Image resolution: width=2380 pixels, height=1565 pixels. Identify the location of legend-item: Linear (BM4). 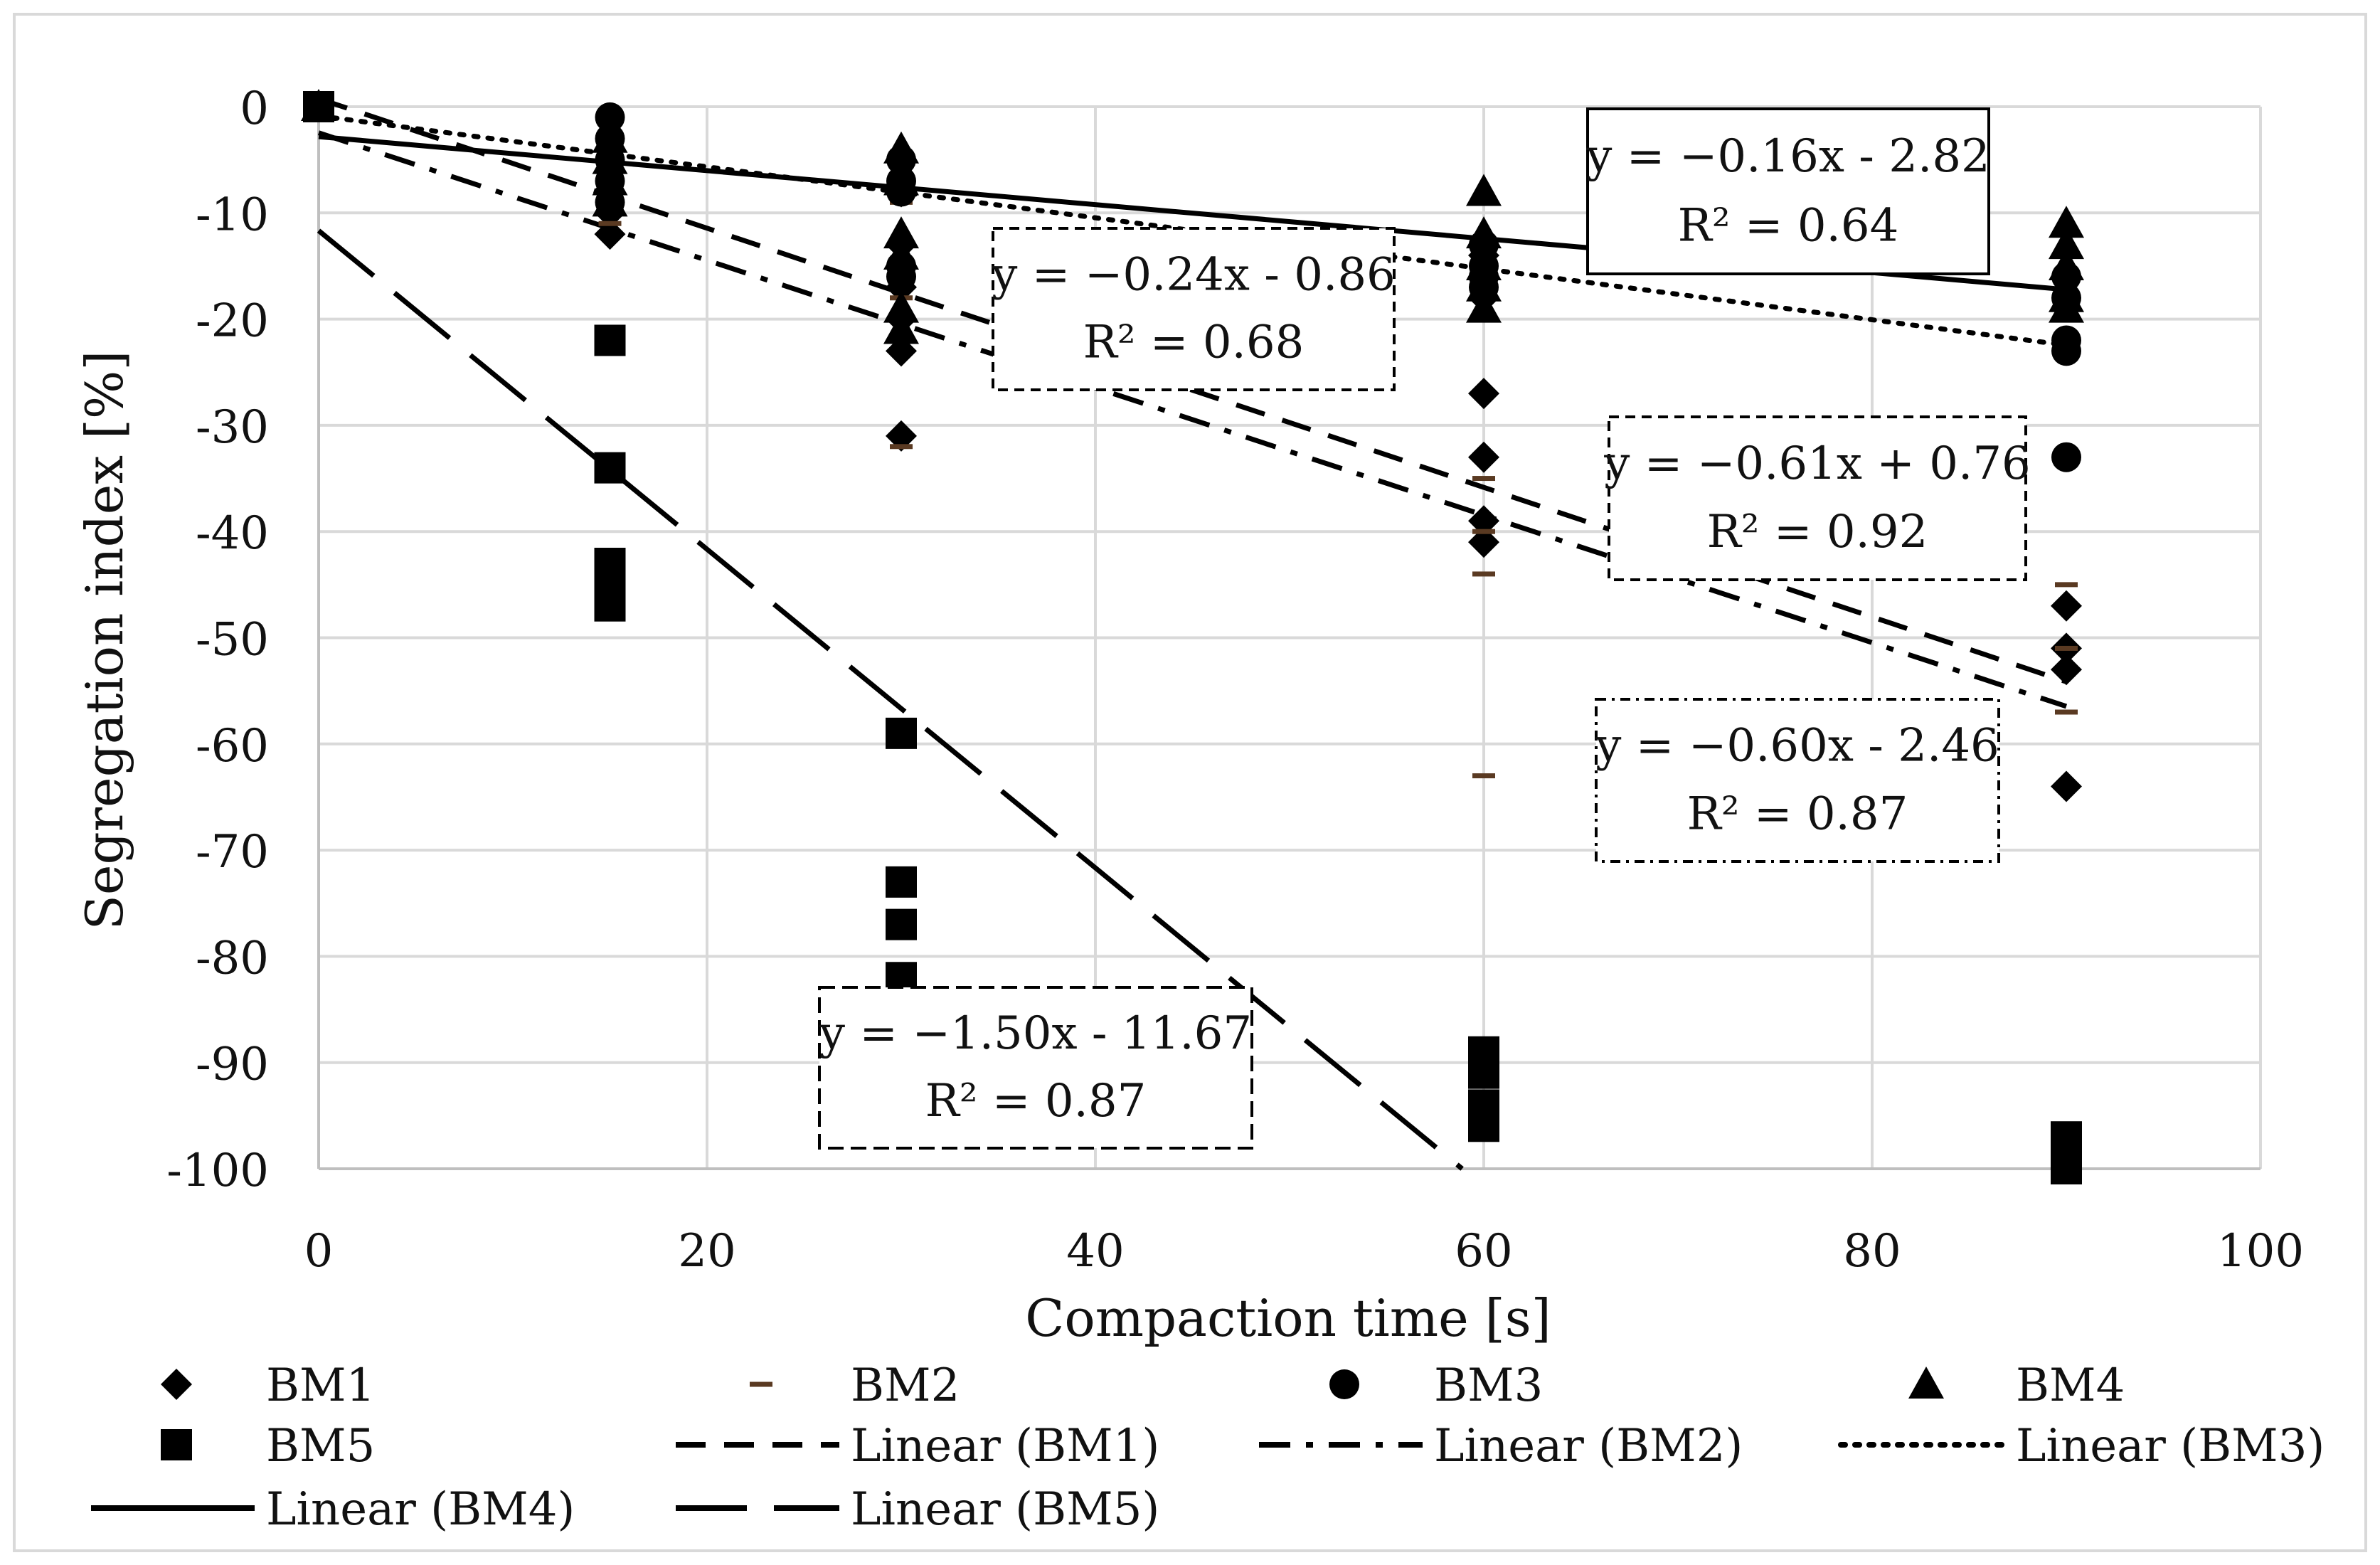
(333, 1509).